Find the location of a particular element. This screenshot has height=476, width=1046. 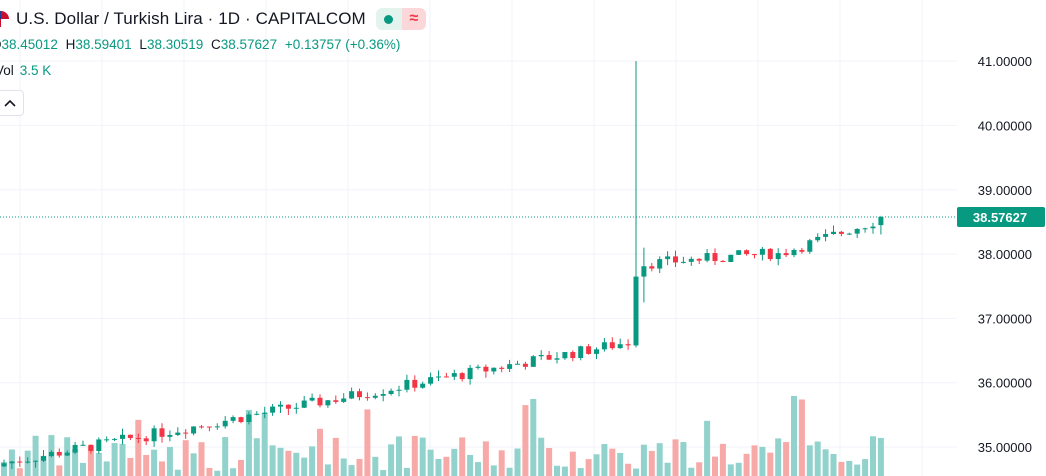

volume-legend: Vol 3.5 K is located at coordinates (25, 70).